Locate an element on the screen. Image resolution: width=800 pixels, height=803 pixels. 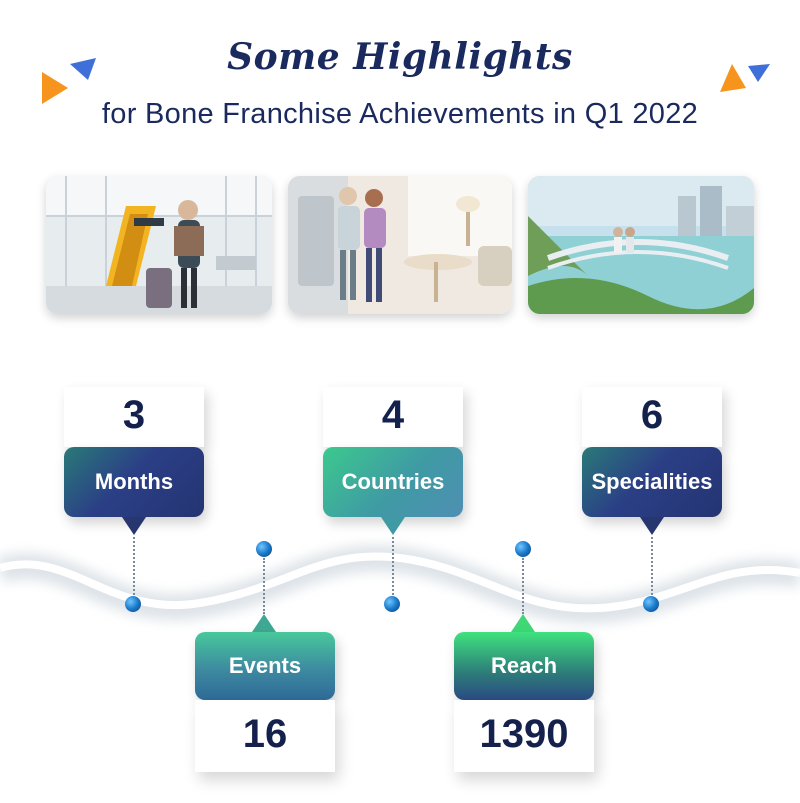
reach-value: 1390 is located at coordinates (524, 734).